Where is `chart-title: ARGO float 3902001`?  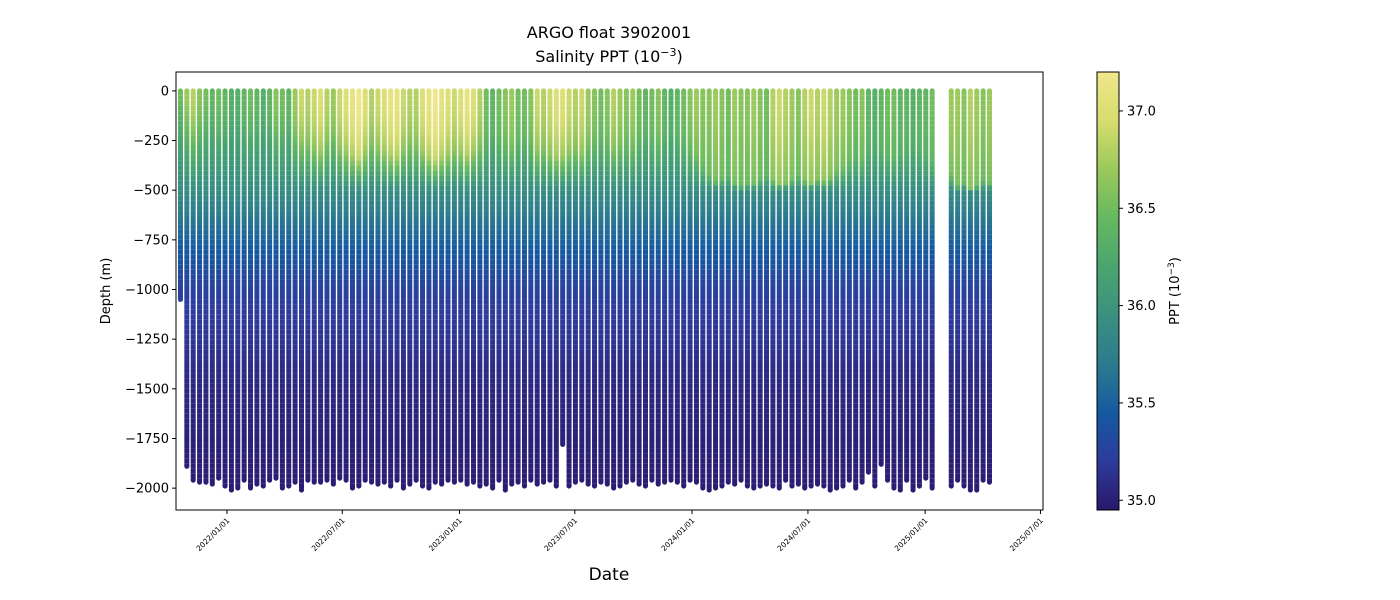
chart-title: ARGO float 3902001 is located at coordinates (609, 32).